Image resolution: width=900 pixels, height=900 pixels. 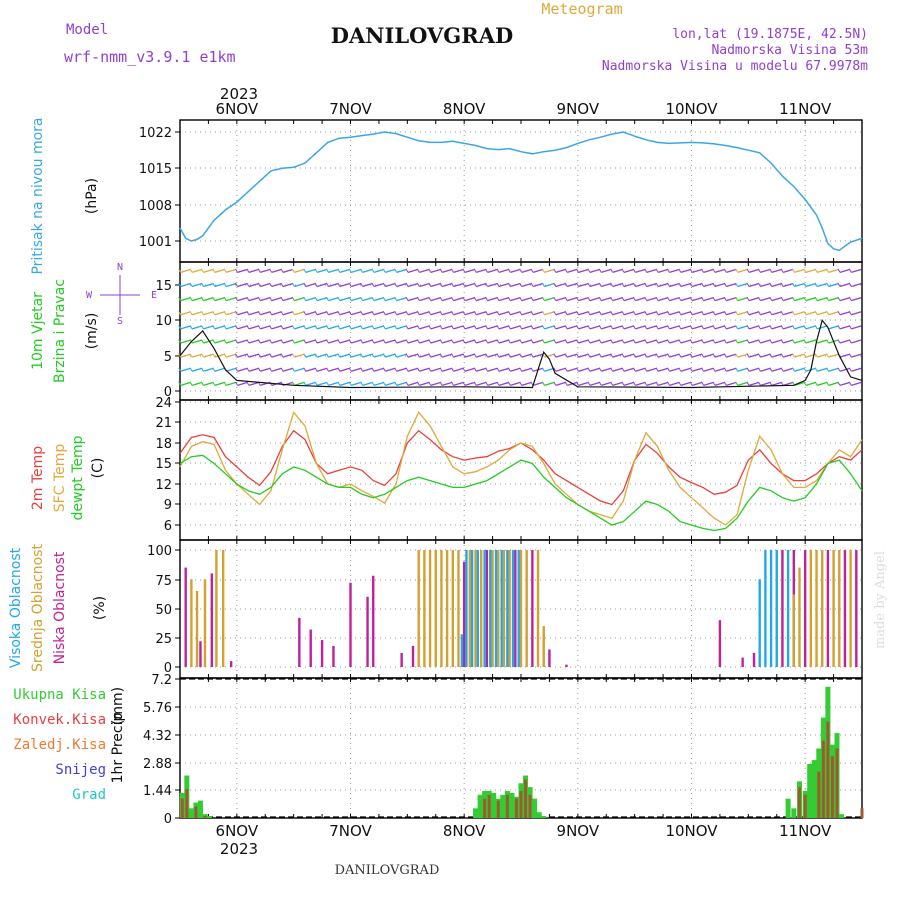 I want to click on top-day-label: 10NOV, so click(x=691, y=109).